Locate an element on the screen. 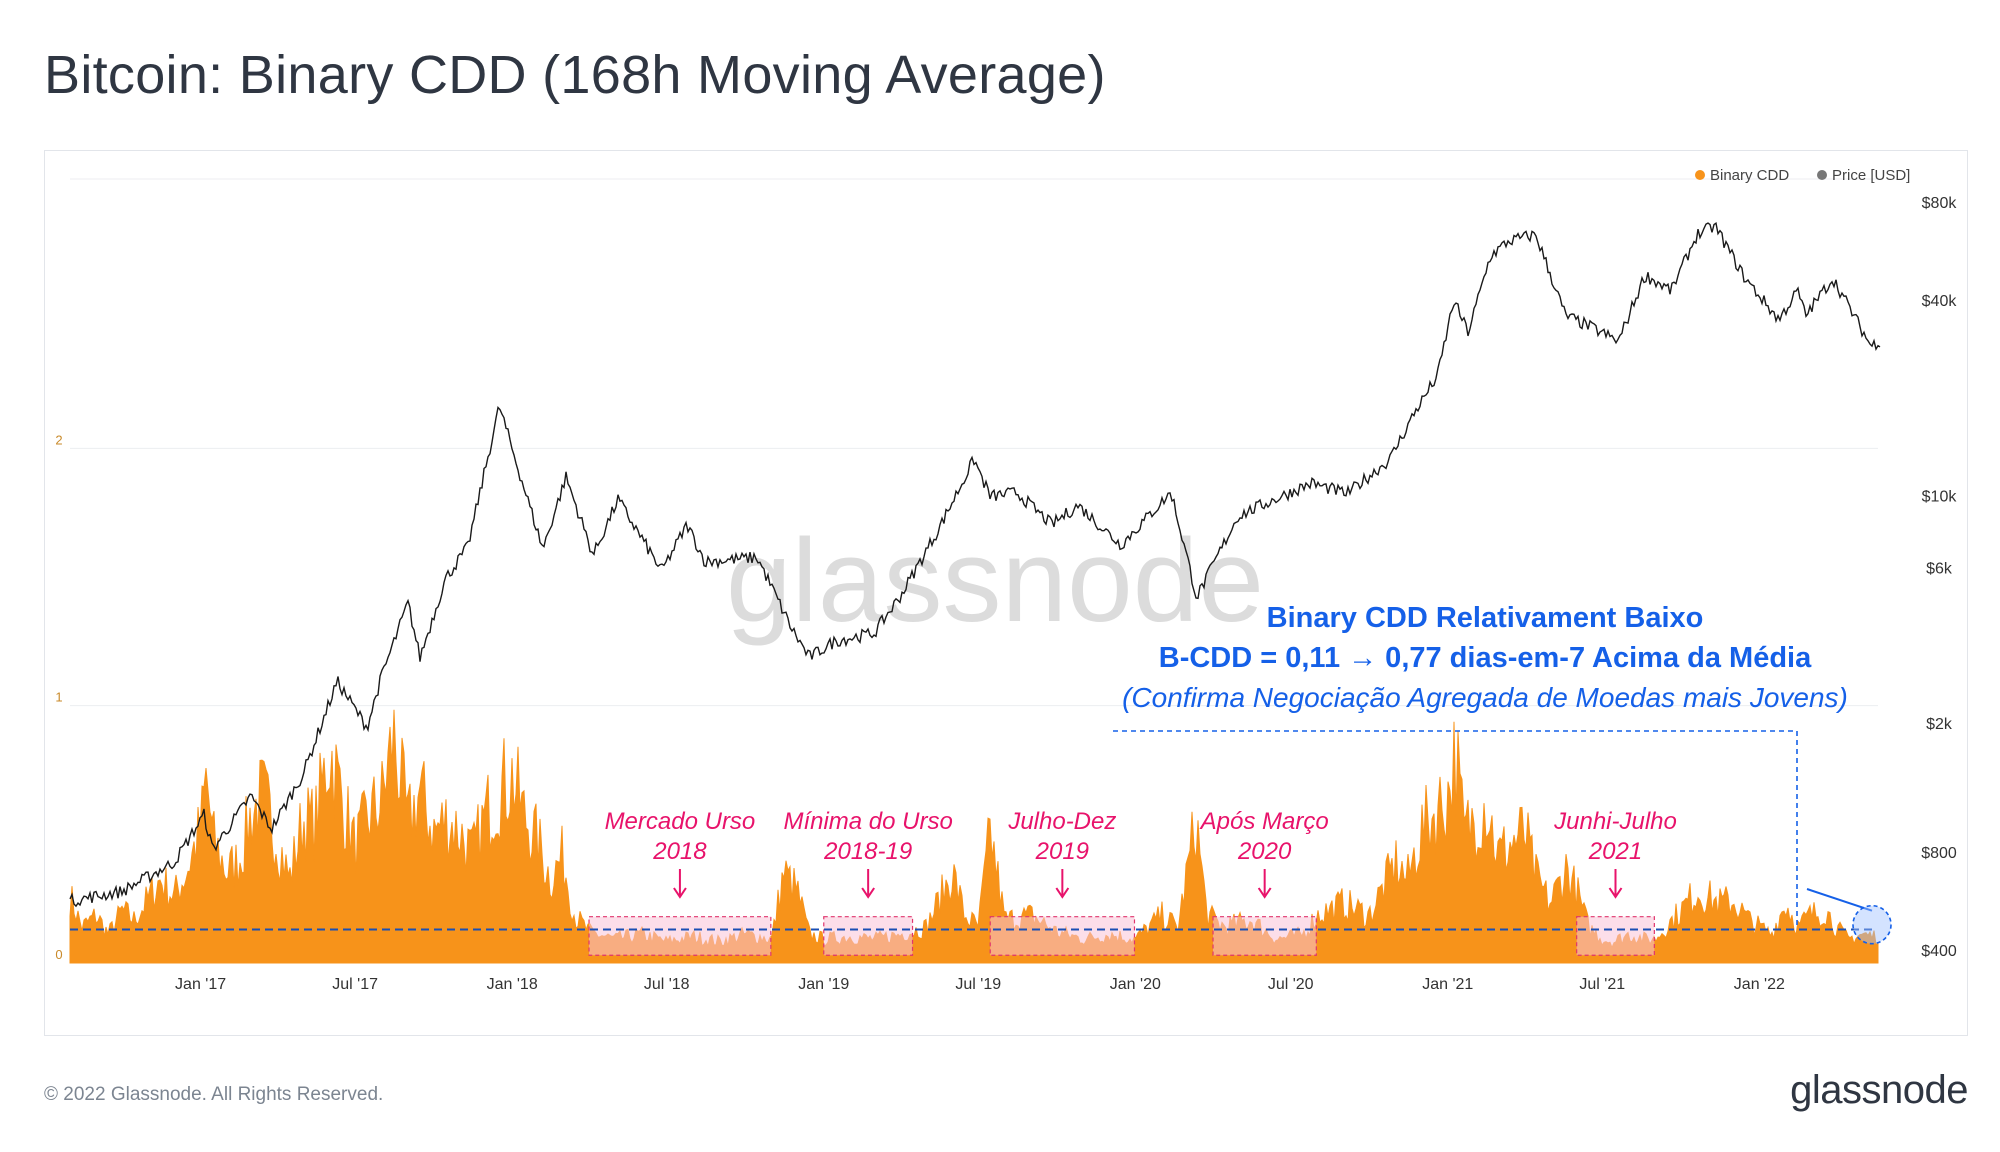 This screenshot has height=1152, width=2000. callout-connector is located at coordinates (1455, 827).